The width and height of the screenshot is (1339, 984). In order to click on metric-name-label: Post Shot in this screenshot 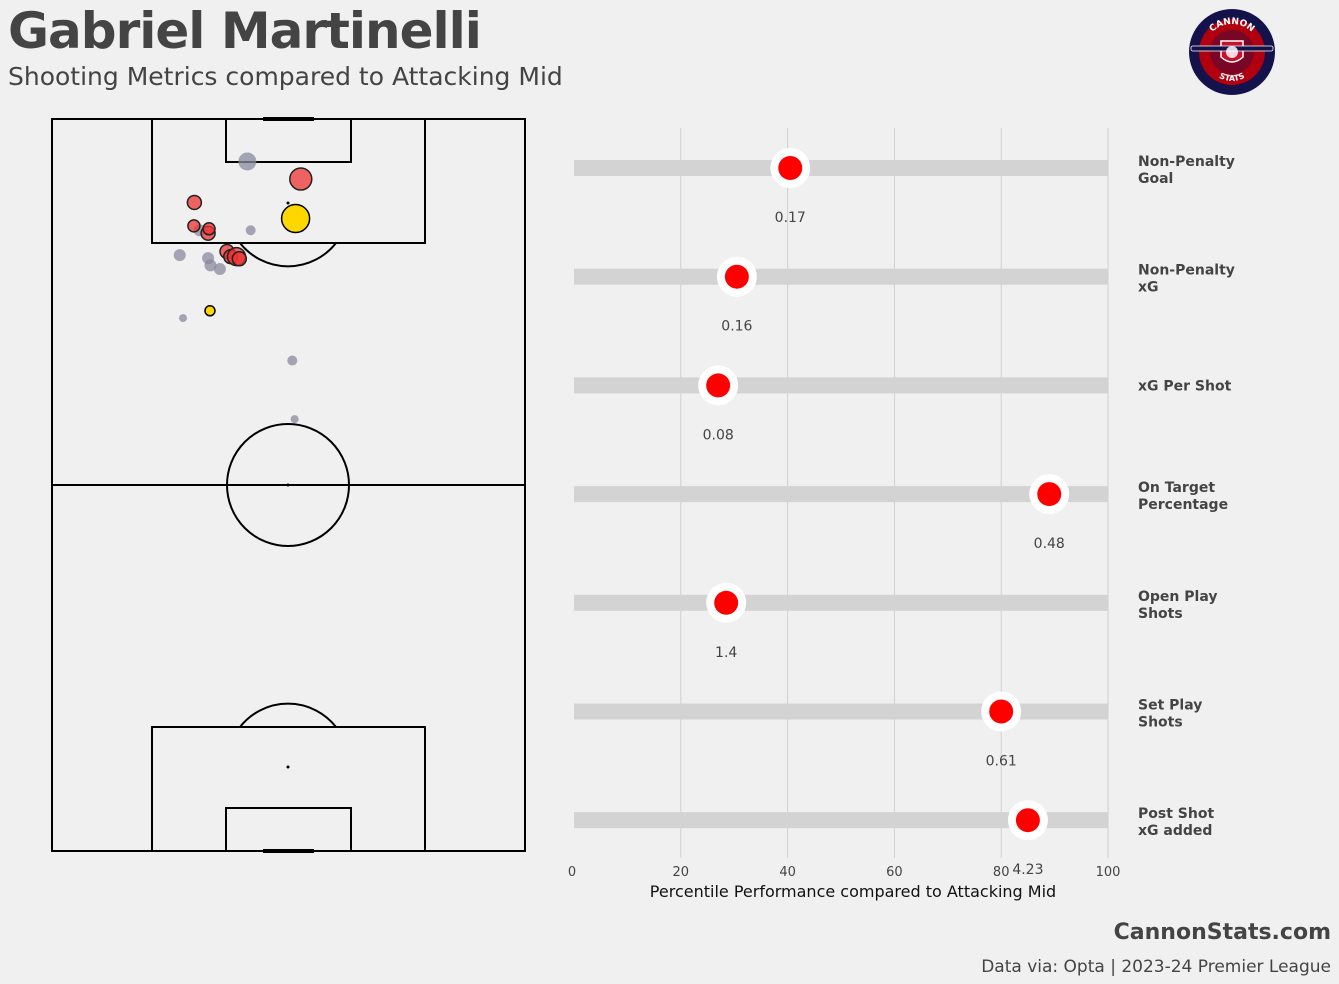, I will do `click(1176, 814)`.